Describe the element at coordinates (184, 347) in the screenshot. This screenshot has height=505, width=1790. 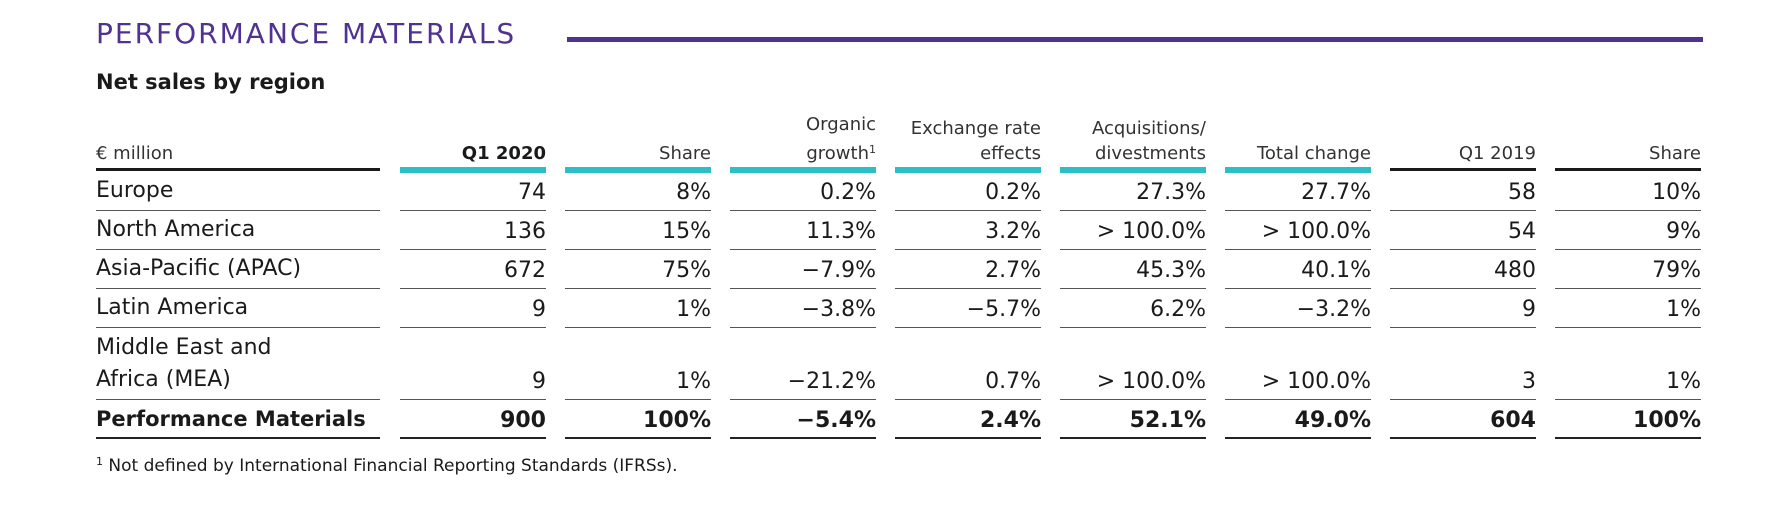
I see `row-label-line: Middle East and` at that location.